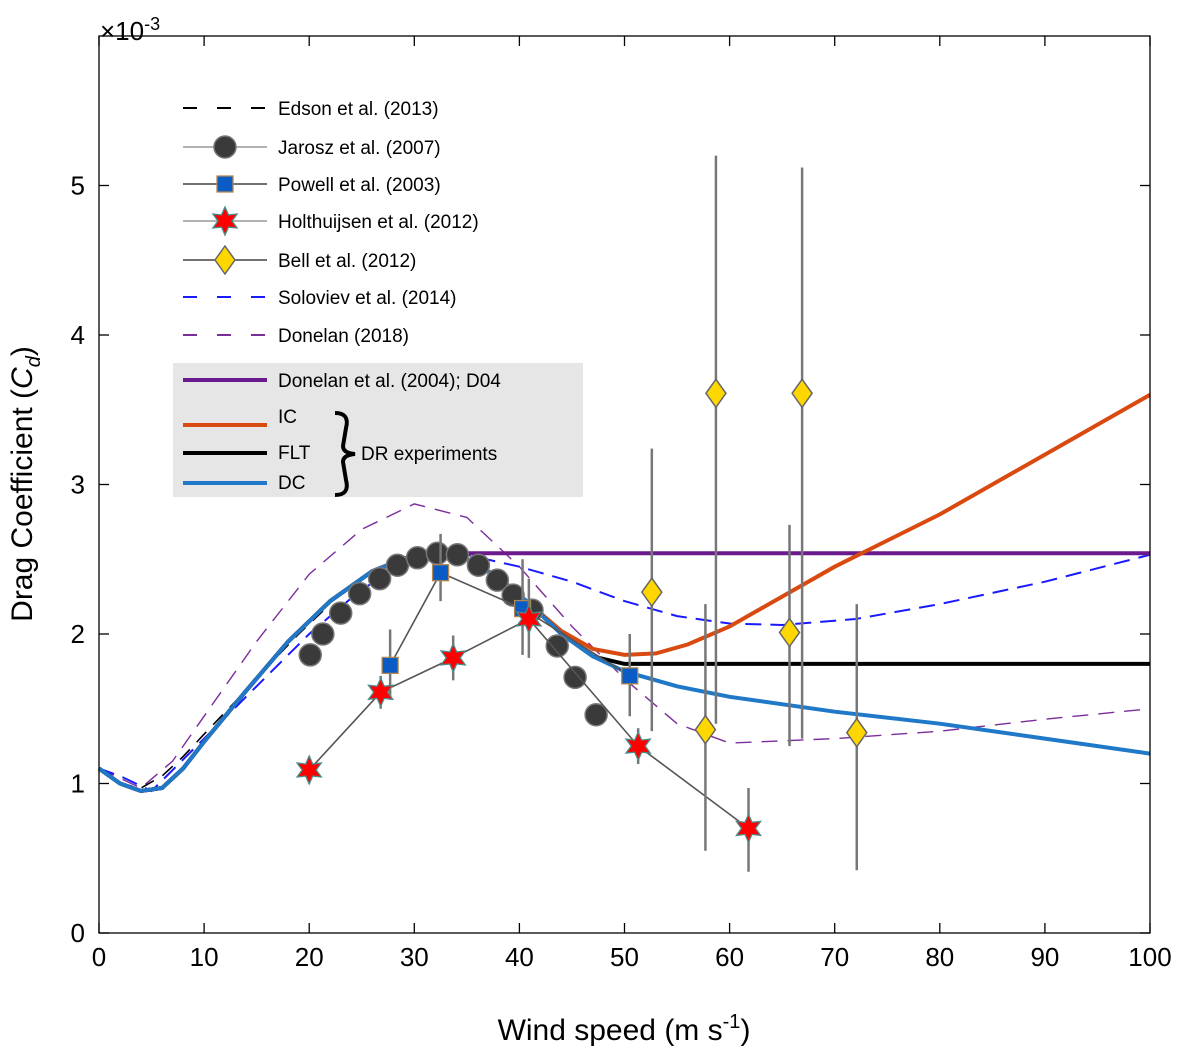  I want to click on legend-label-soloviev-et-al-2014: Soloviev et al. (2014), so click(367, 298).